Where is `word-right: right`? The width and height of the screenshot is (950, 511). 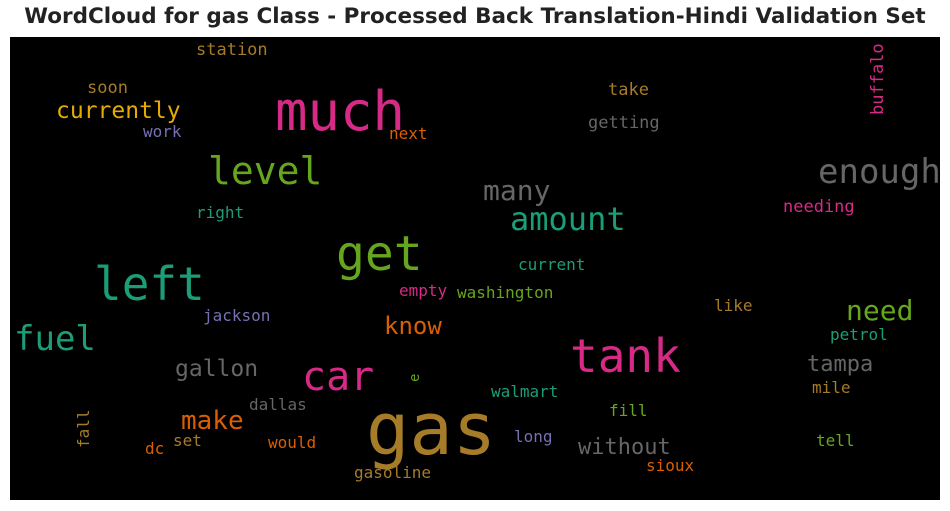
word-right: right is located at coordinates (220, 212).